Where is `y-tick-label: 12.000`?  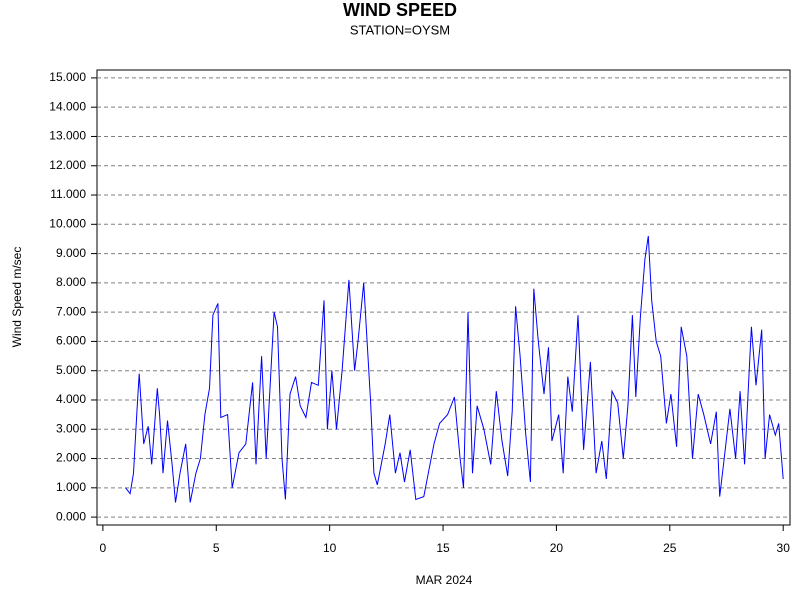 y-tick-label: 12.000 is located at coordinates (67, 165).